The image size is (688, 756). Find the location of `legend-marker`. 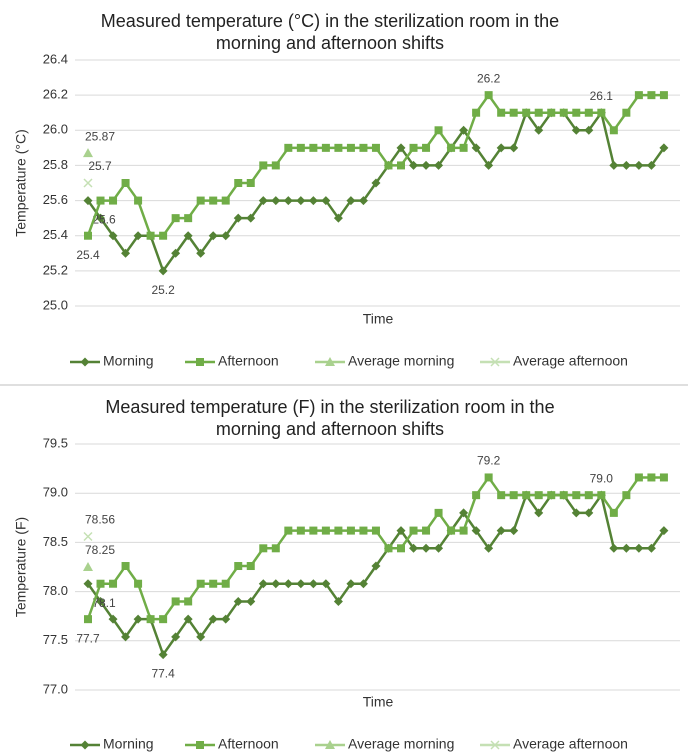

legend-marker is located at coordinates (495, 745).